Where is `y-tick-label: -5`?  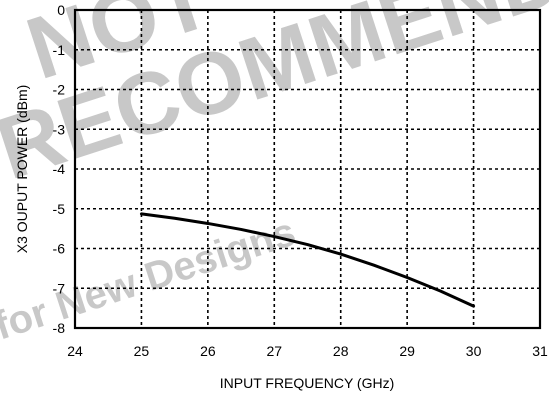 y-tick-label: -5 is located at coordinates (59, 209).